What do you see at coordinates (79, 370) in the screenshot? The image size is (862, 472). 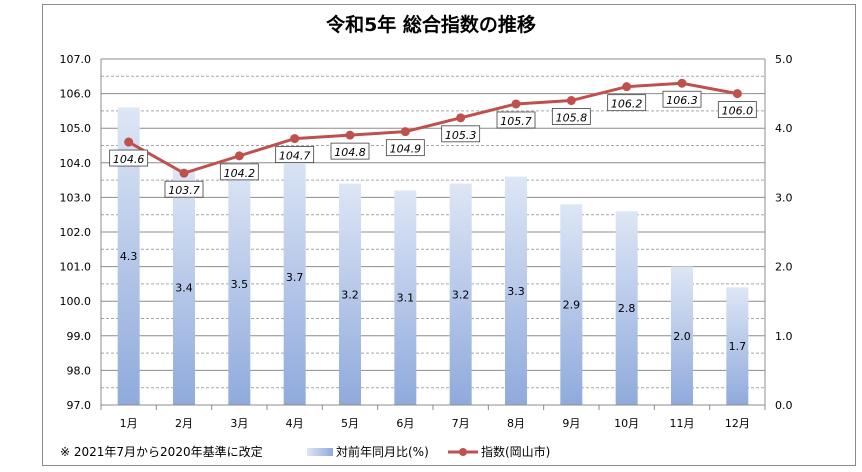 I see `left-tick-label: 98.0` at bounding box center [79, 370].